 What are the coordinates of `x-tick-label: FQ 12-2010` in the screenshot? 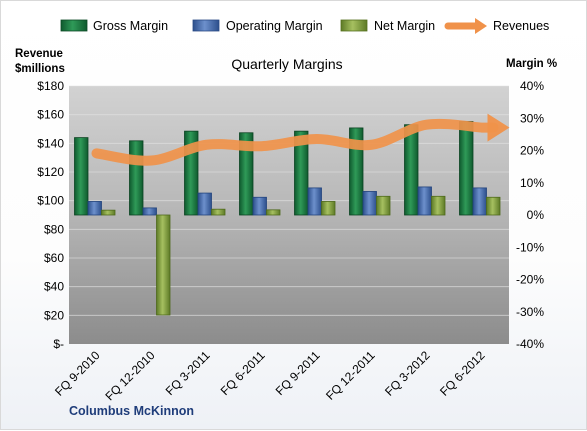 It's located at (129, 375).